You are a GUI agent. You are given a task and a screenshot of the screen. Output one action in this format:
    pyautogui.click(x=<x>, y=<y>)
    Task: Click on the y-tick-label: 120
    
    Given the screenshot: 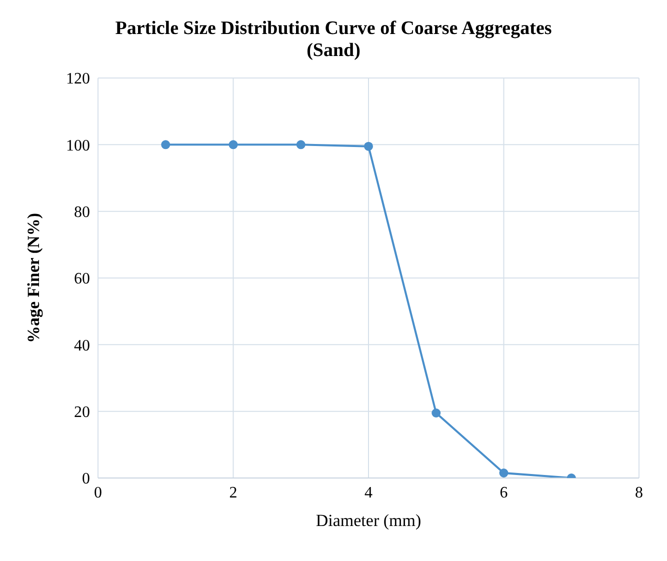 What is the action you would take?
    pyautogui.click(x=78, y=79)
    